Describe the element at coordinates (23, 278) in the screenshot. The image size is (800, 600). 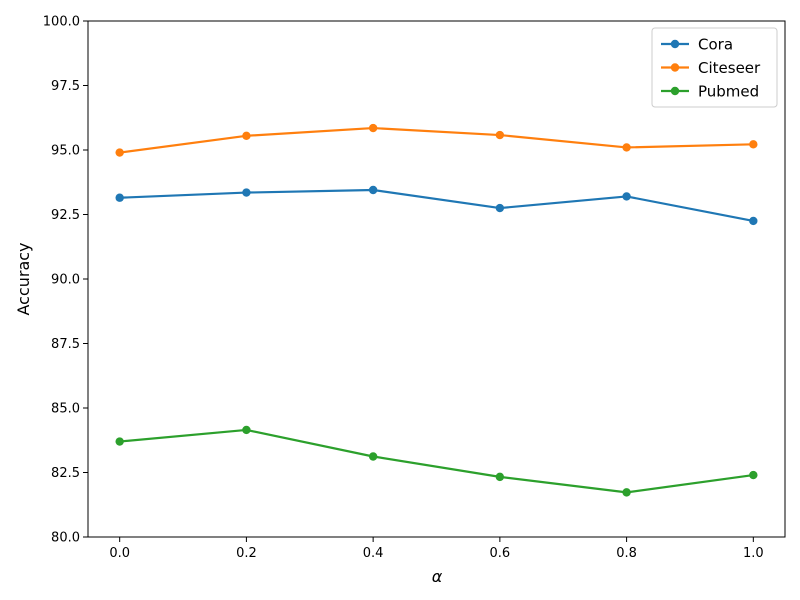
I see `y-axis-label: Accuracy` at that location.